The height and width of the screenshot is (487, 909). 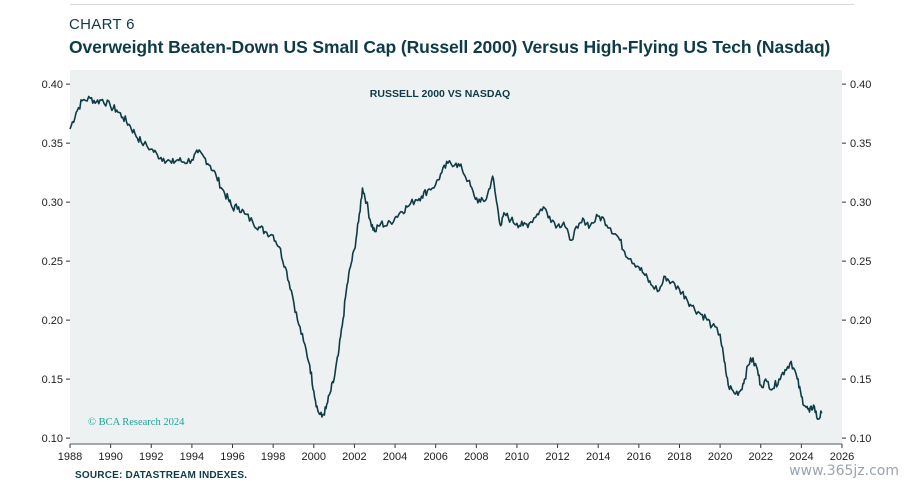 I want to click on x-tick-label: 1996, so click(x=232, y=457).